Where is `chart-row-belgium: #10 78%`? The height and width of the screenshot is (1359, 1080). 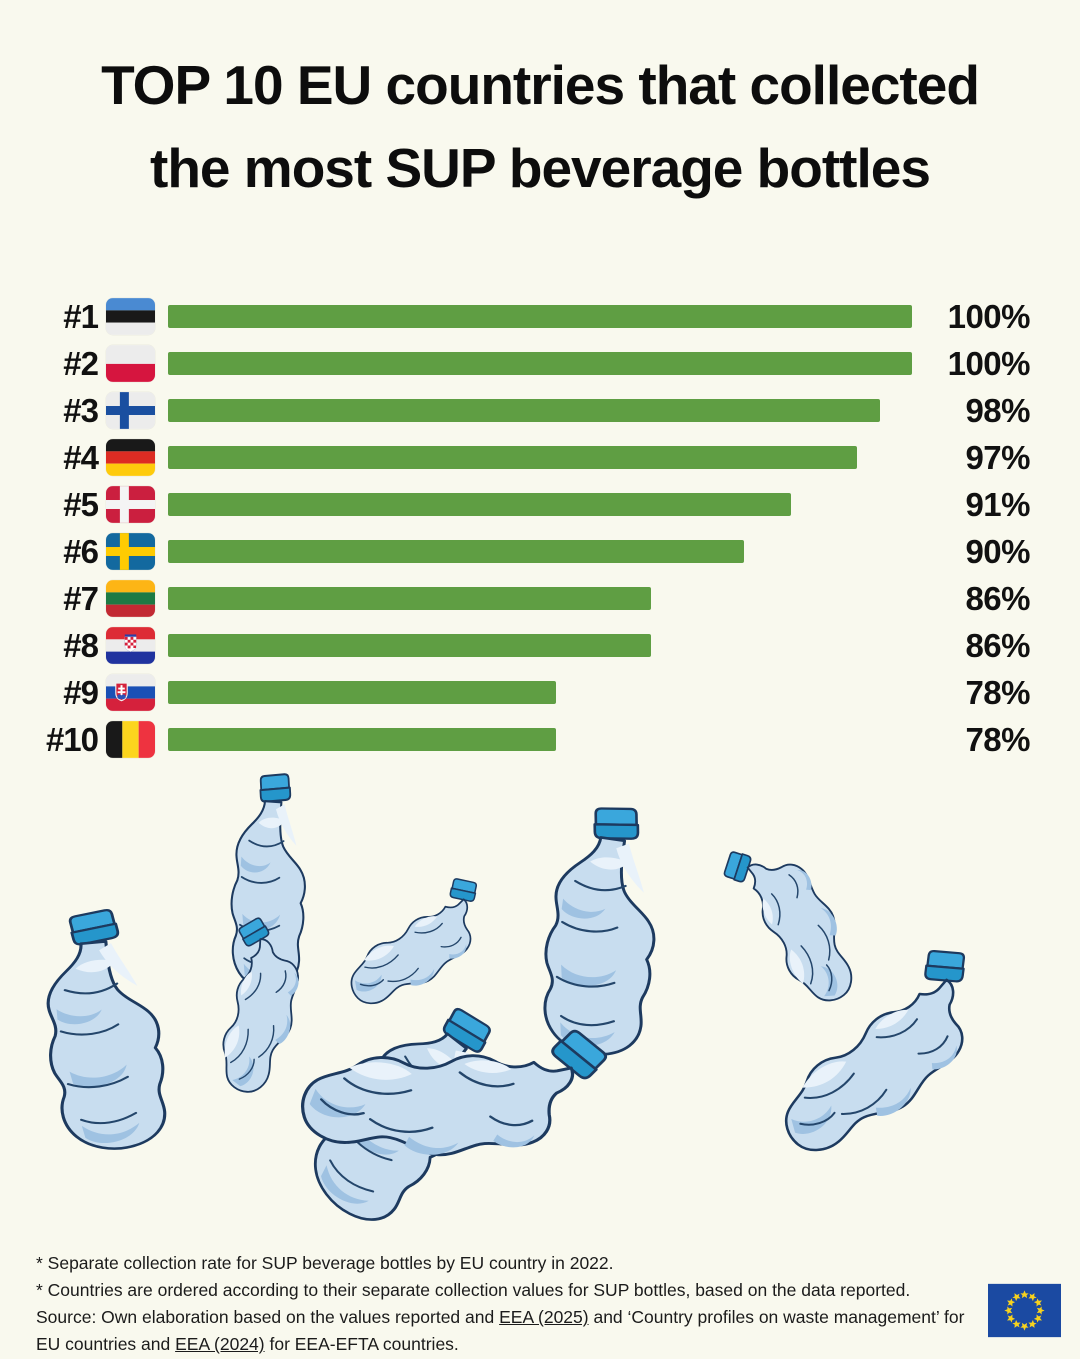
chart-row-belgium: #10 78% is located at coordinates (535, 739).